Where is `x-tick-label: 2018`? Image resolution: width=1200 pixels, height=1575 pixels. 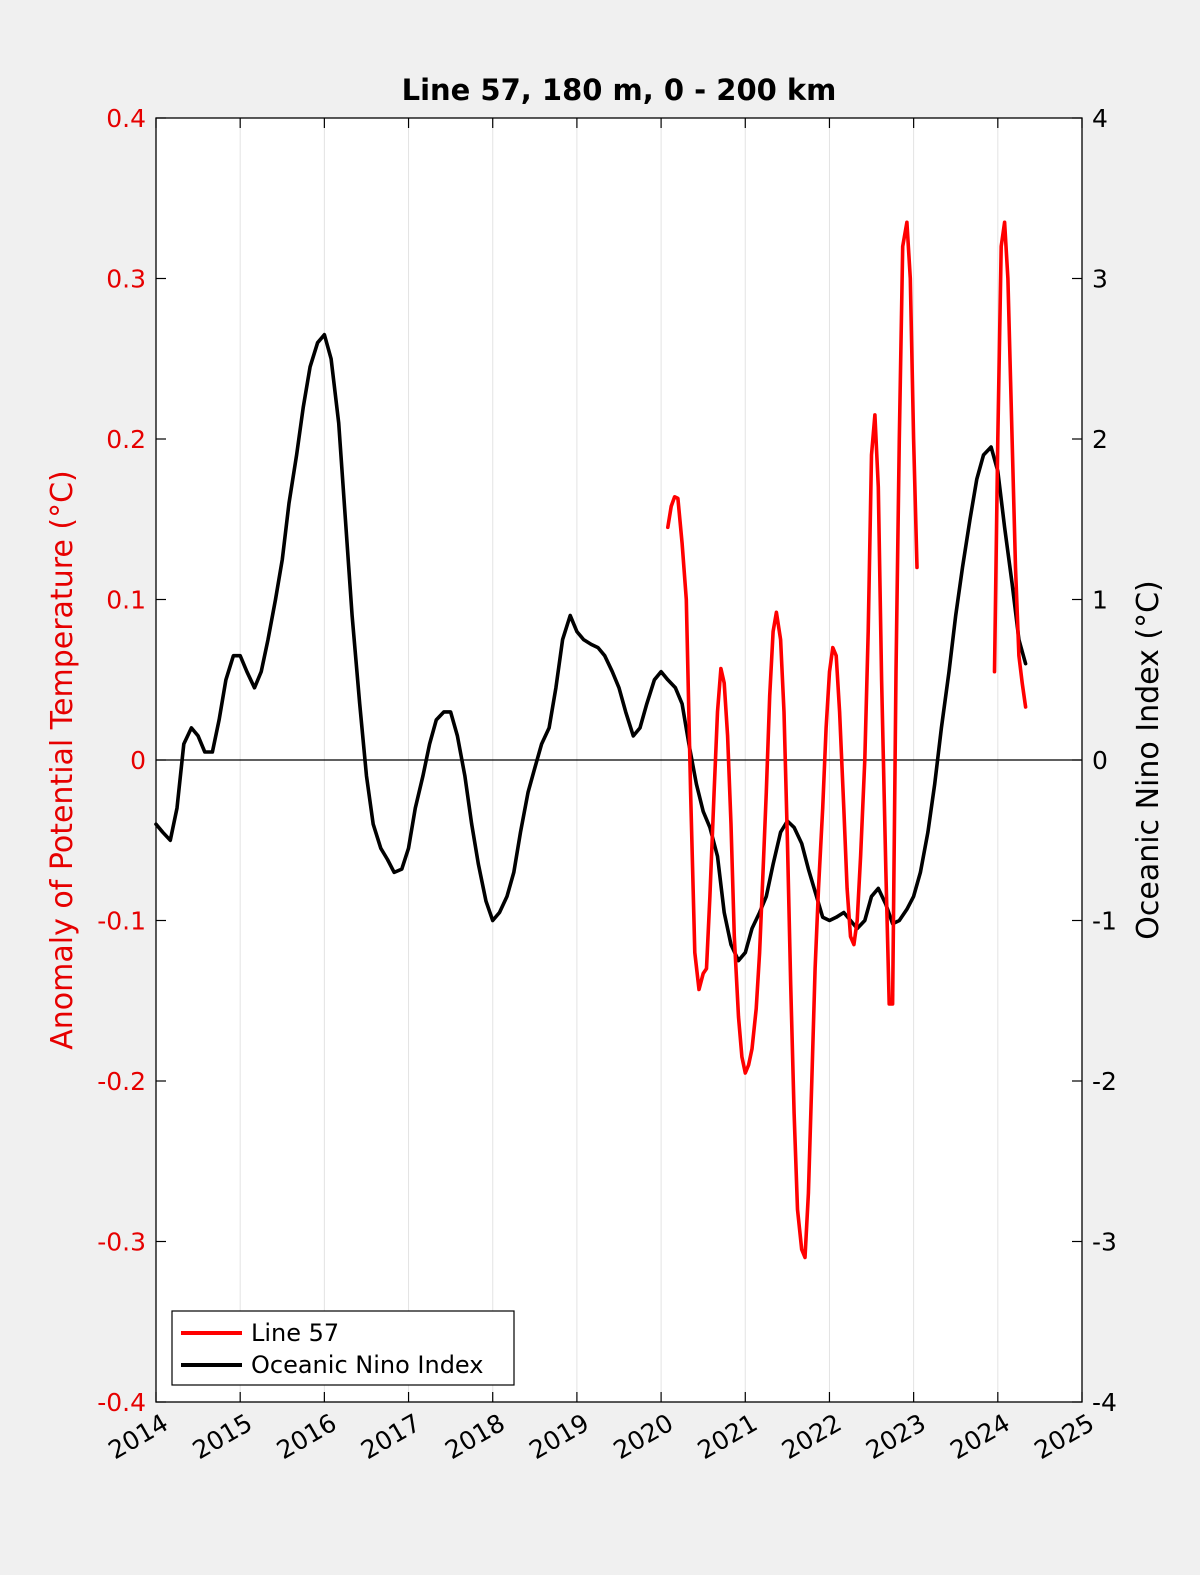
x-tick-label: 2018 is located at coordinates (475, 1436).